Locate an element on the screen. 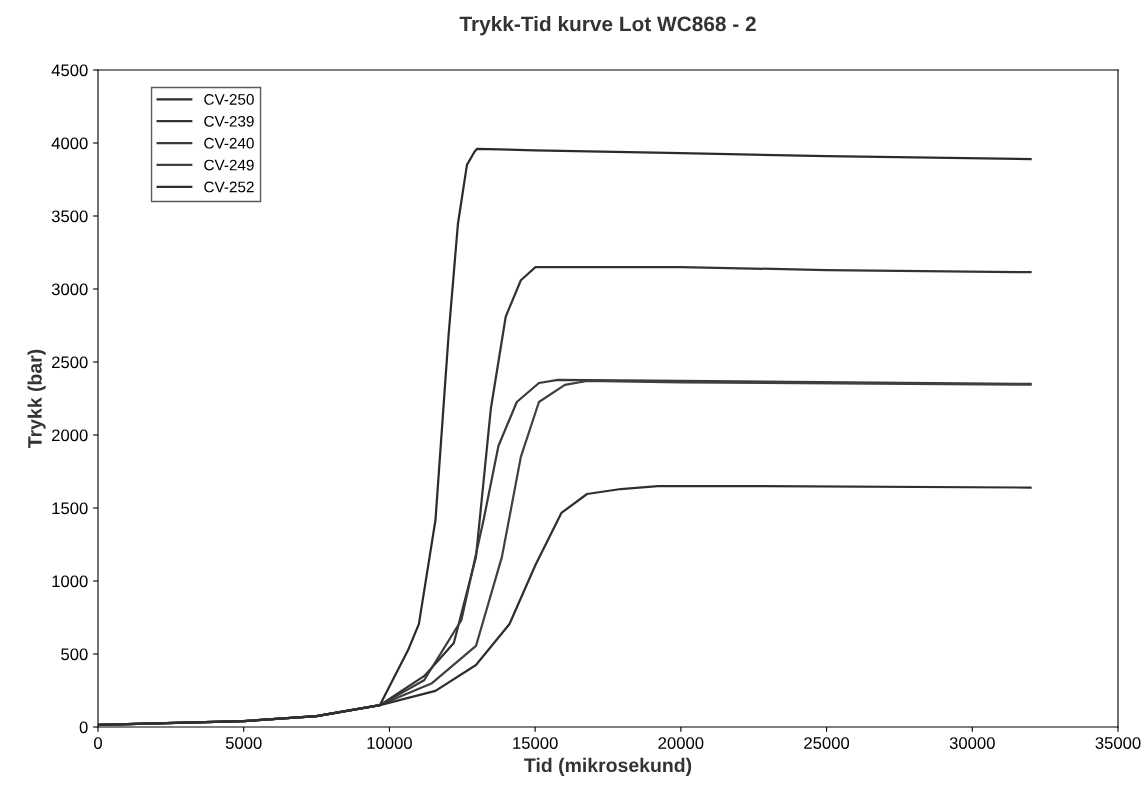 The image size is (1141, 800). legend-label: CV-240 is located at coordinates (229, 143).